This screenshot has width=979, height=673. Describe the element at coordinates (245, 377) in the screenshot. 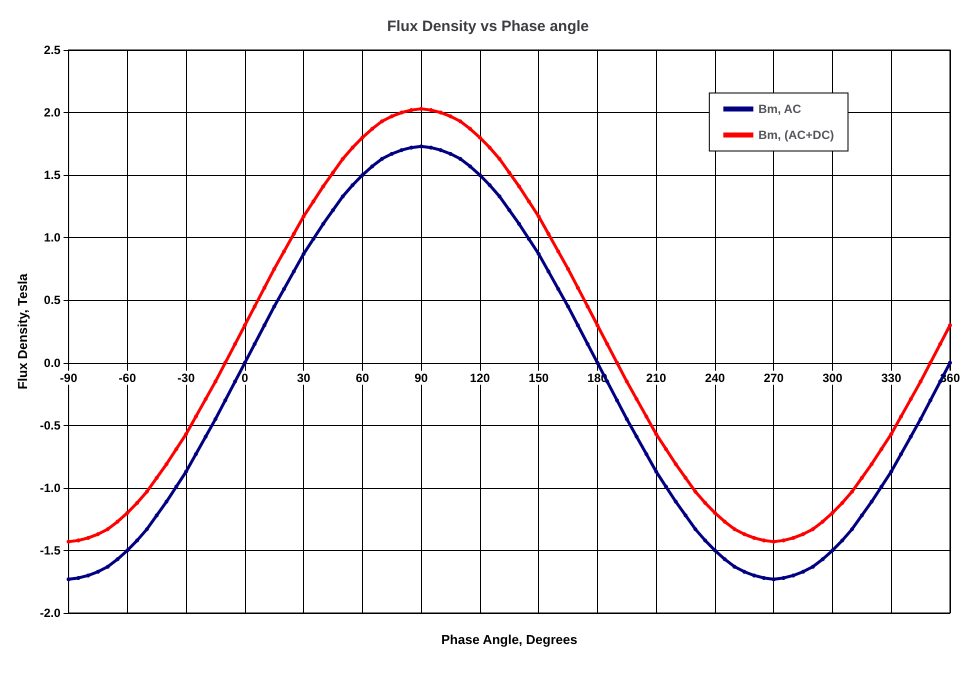

I see `x-tick-label: 0` at that location.